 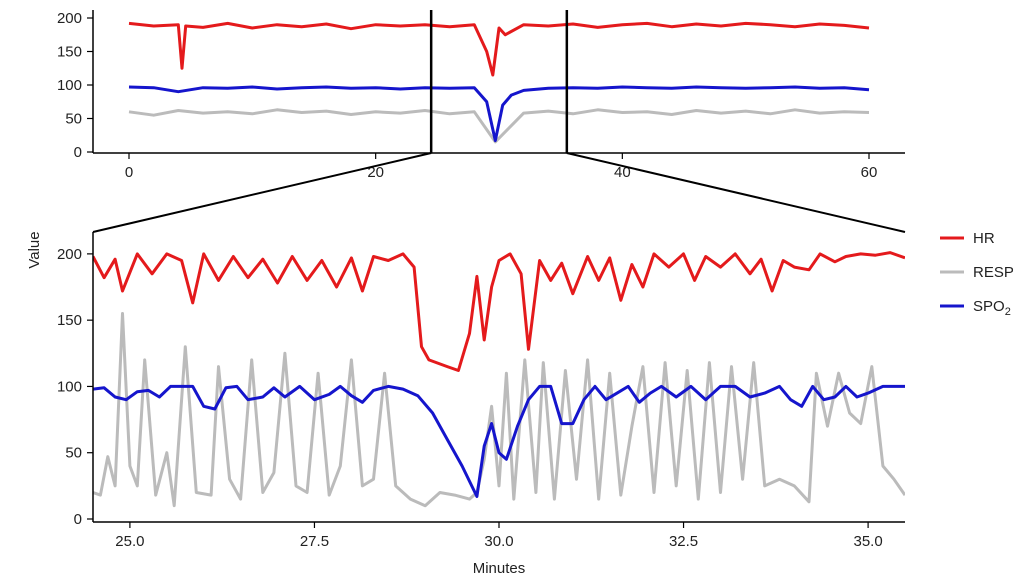 I want to click on detail-y-tick-label: 200, so click(x=69, y=254).